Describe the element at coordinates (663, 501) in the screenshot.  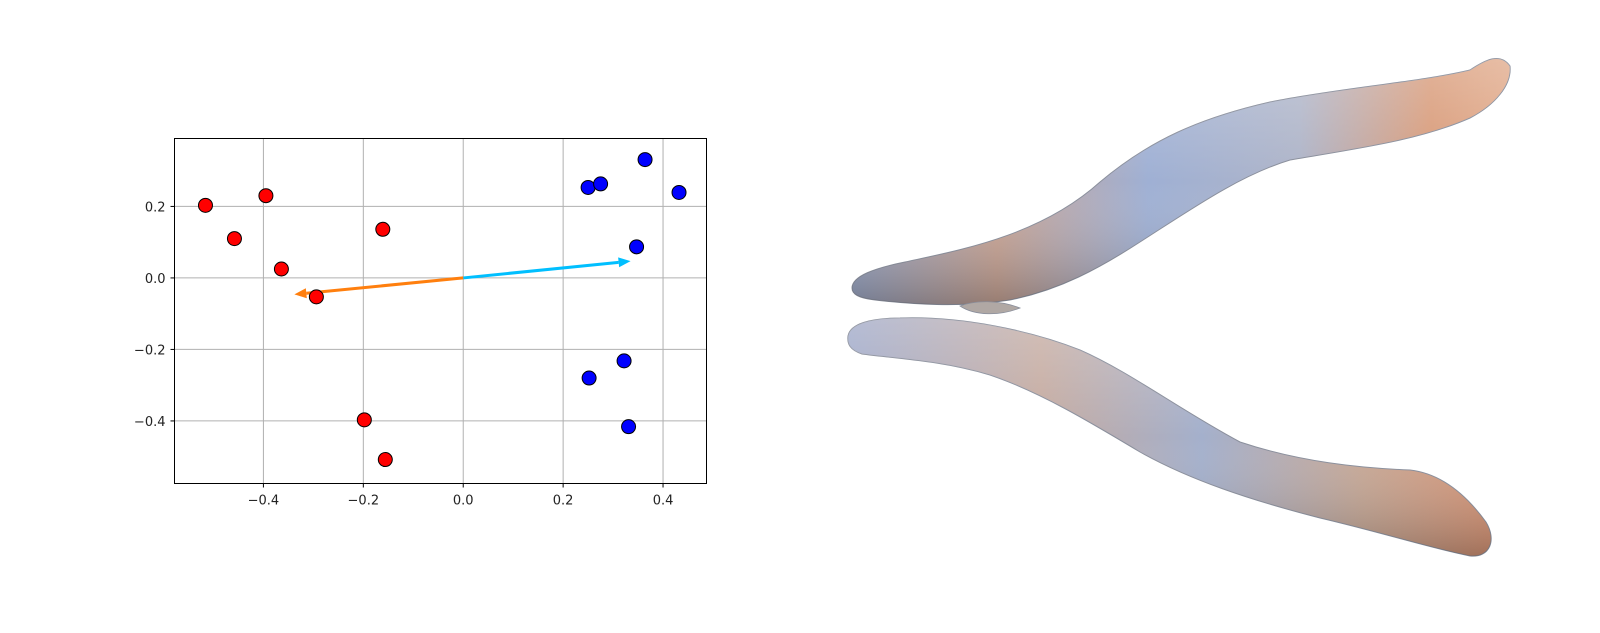
I see `x-tick-label: 0.4` at that location.